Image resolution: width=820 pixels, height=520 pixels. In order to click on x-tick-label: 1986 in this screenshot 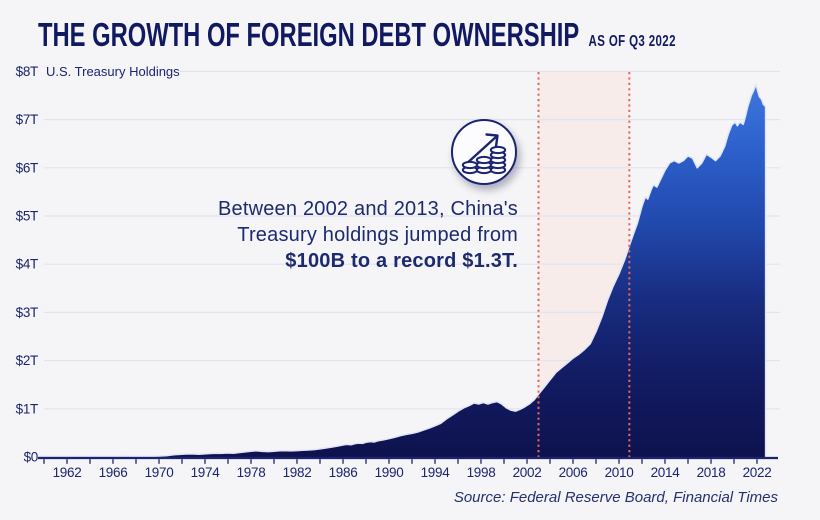, I will do `click(343, 472)`.